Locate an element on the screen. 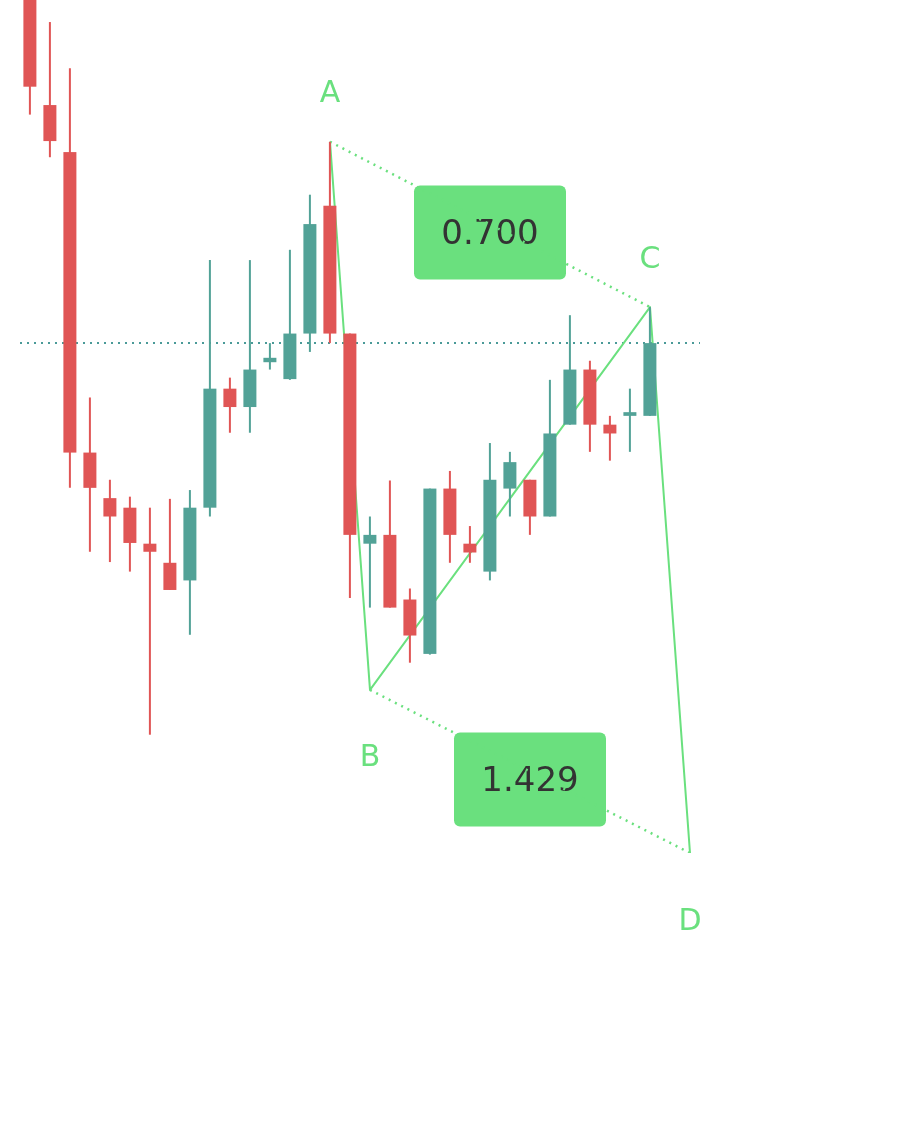  annotation: C is located at coordinates (650, 257).